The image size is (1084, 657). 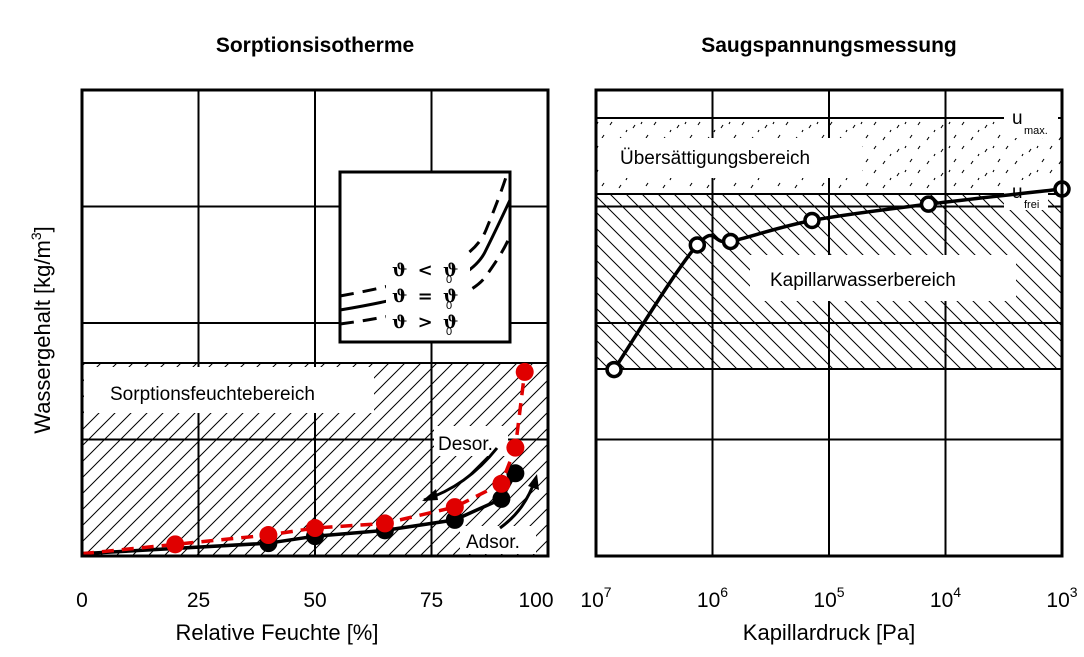 I want to click on inset-curve-solid, so click(x=425, y=255).